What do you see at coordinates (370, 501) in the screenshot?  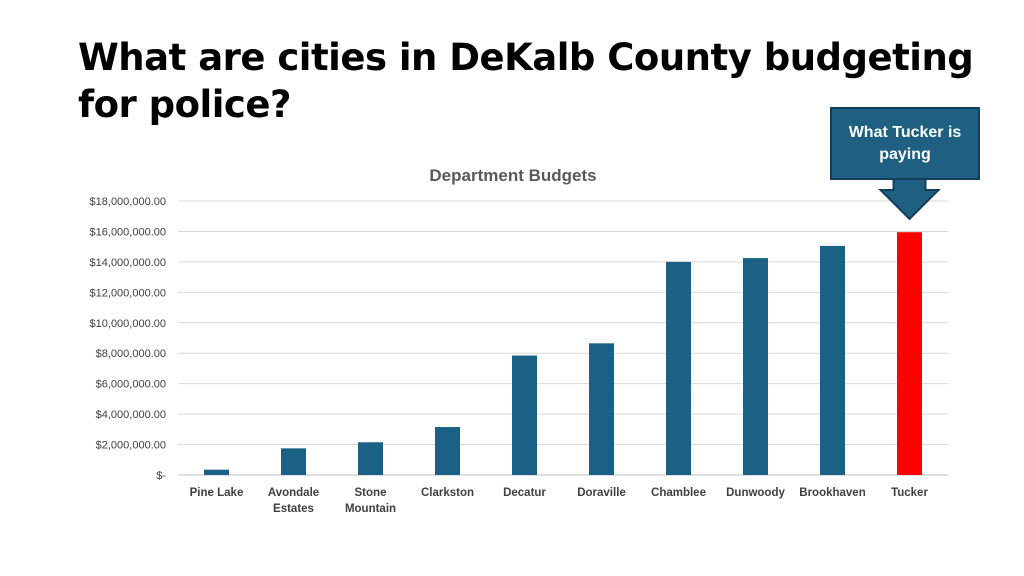 I see `x-tick-label: Stone Mountain` at bounding box center [370, 501].